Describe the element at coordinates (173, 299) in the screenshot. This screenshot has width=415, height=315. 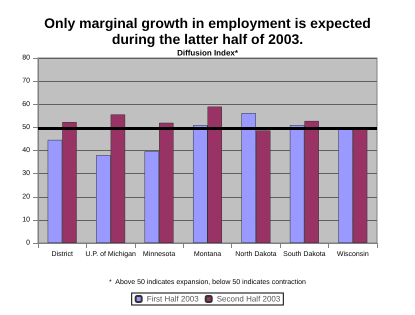
I see `legend-label: First Half 2003` at that location.